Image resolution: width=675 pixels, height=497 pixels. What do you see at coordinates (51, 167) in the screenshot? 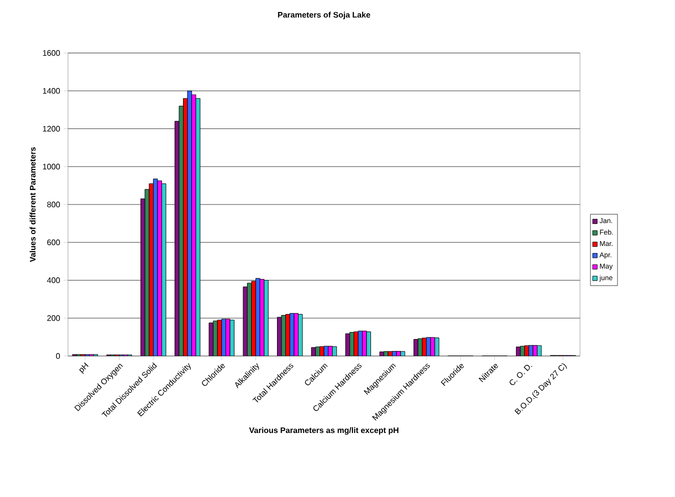
I see `y-tick-label: 1000` at bounding box center [51, 167].